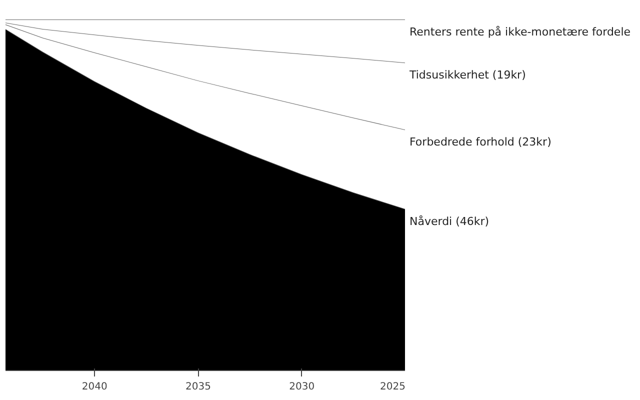 The height and width of the screenshot is (400, 640). What do you see at coordinates (198, 387) in the screenshot?
I see `x-tick-label: 2035` at bounding box center [198, 387].